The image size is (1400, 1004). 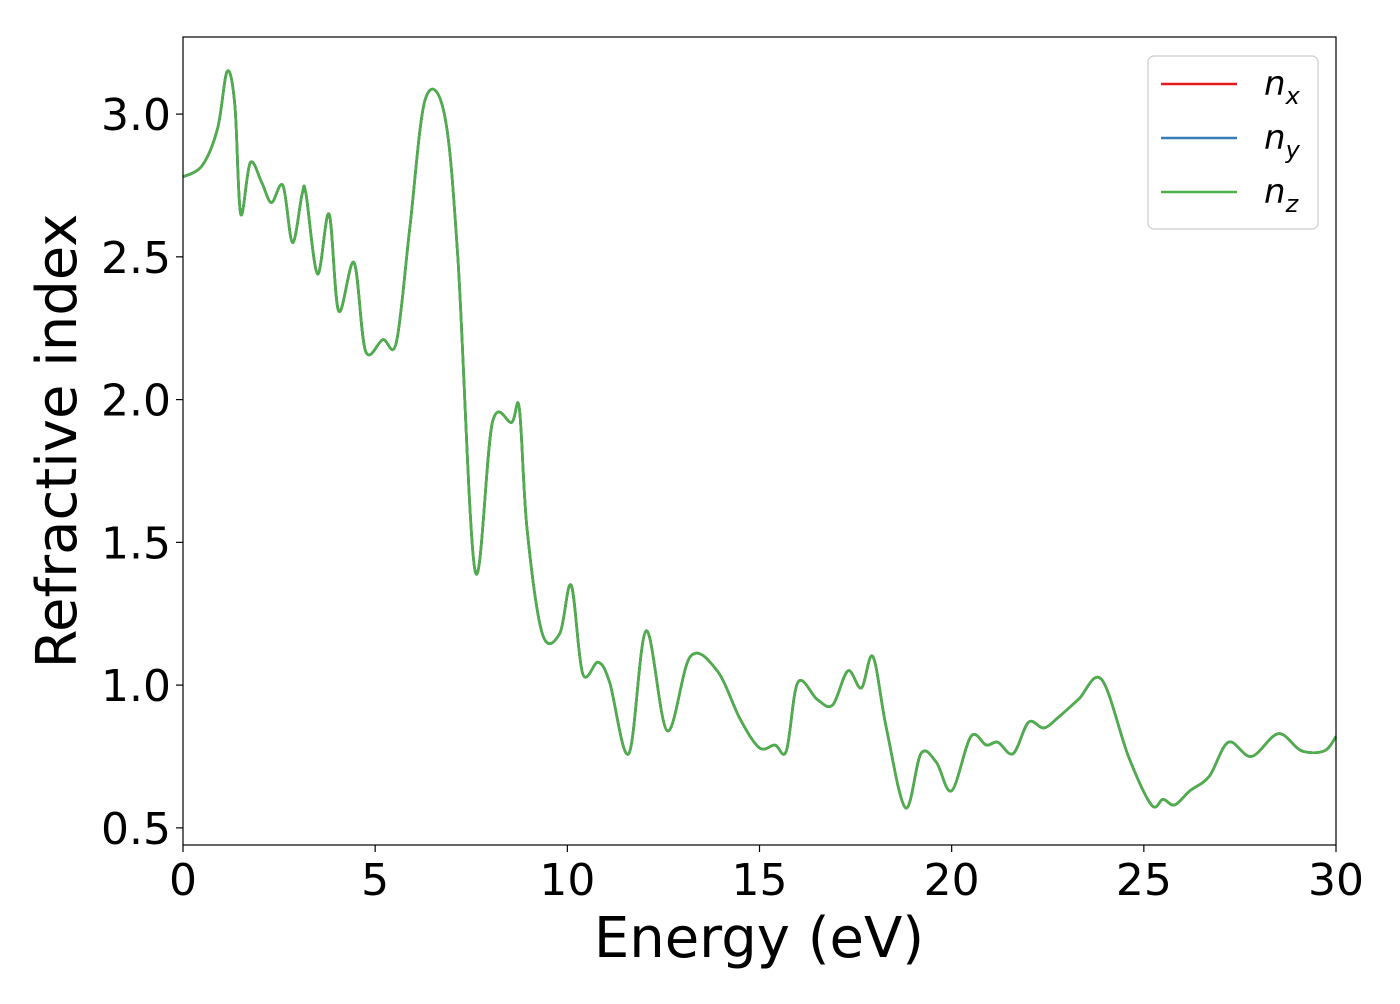 I want to click on x-tick-label: 20, so click(x=952, y=880).